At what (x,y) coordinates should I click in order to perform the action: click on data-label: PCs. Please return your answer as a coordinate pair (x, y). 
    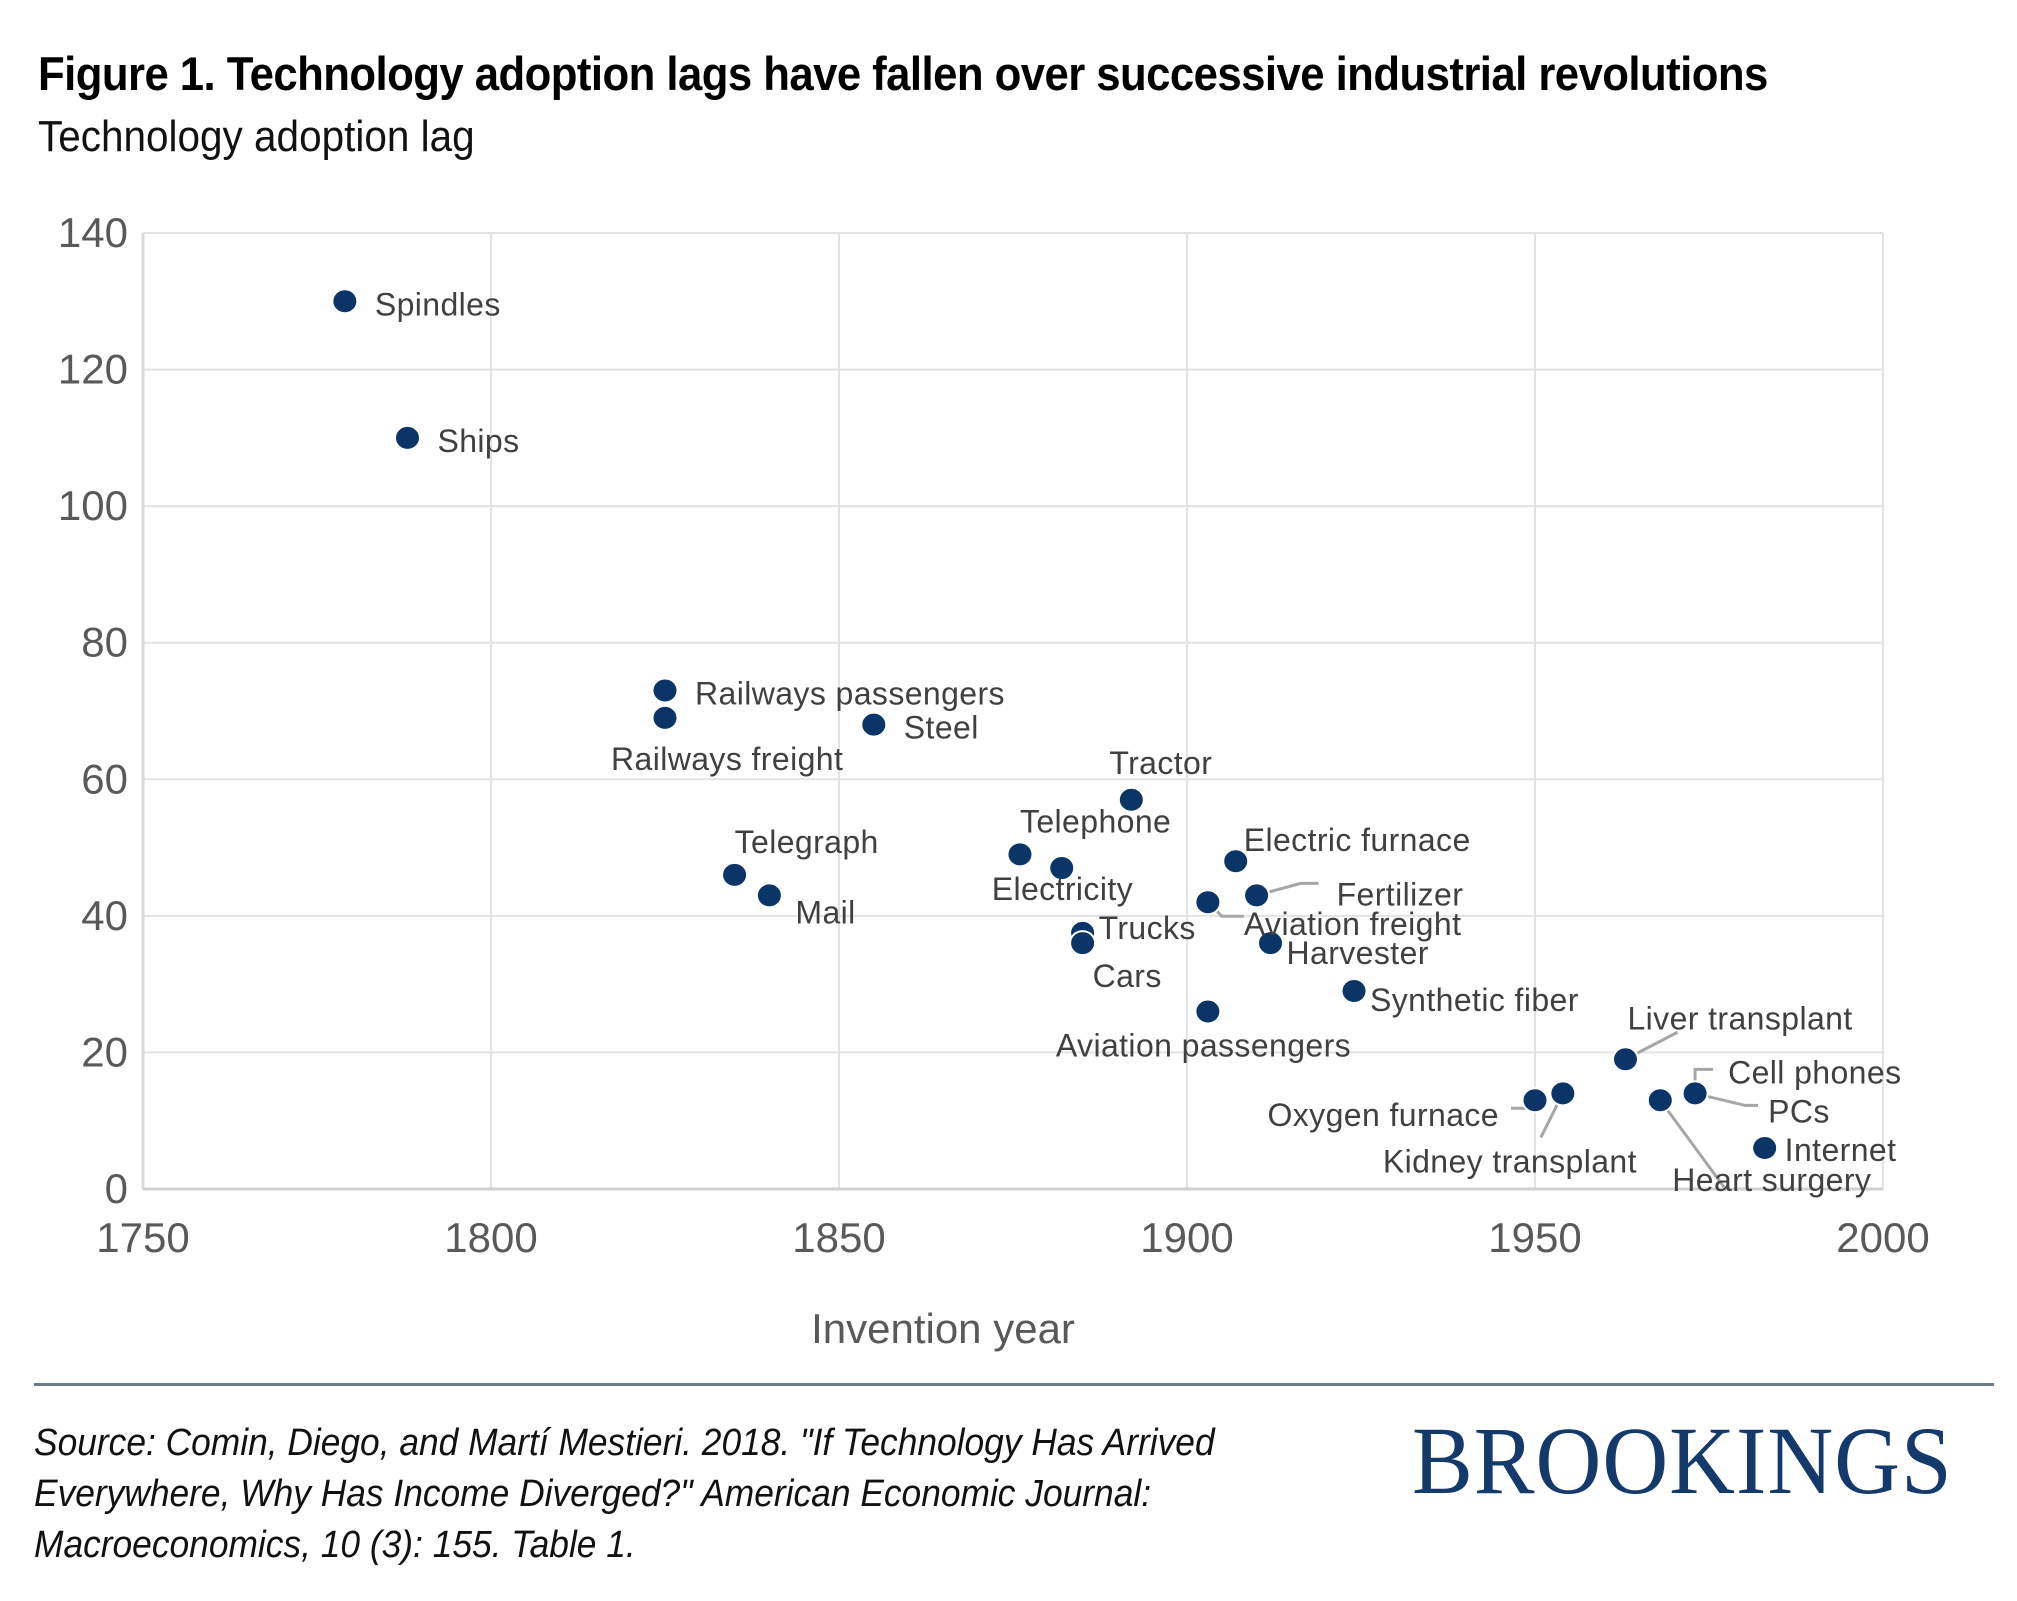
    Looking at the image, I should click on (1799, 1111).